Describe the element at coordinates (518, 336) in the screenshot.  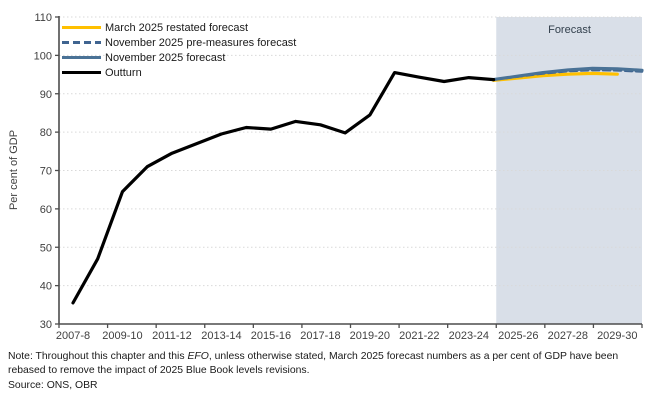
I see `x-tick-label: 2025-26` at that location.